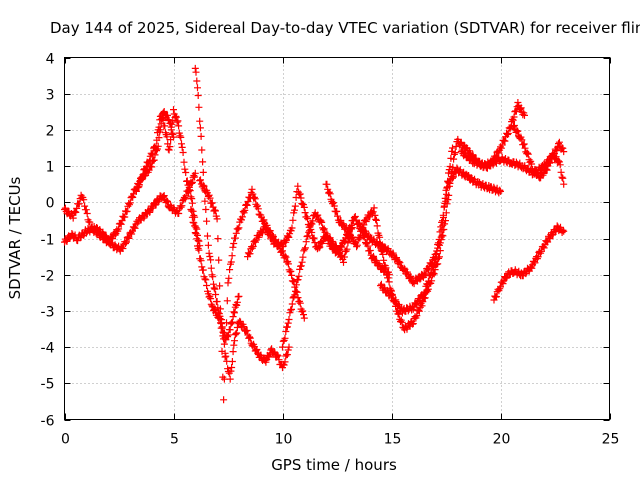 The image size is (640, 480). I want to click on series-trace-n, so click(529, 263).